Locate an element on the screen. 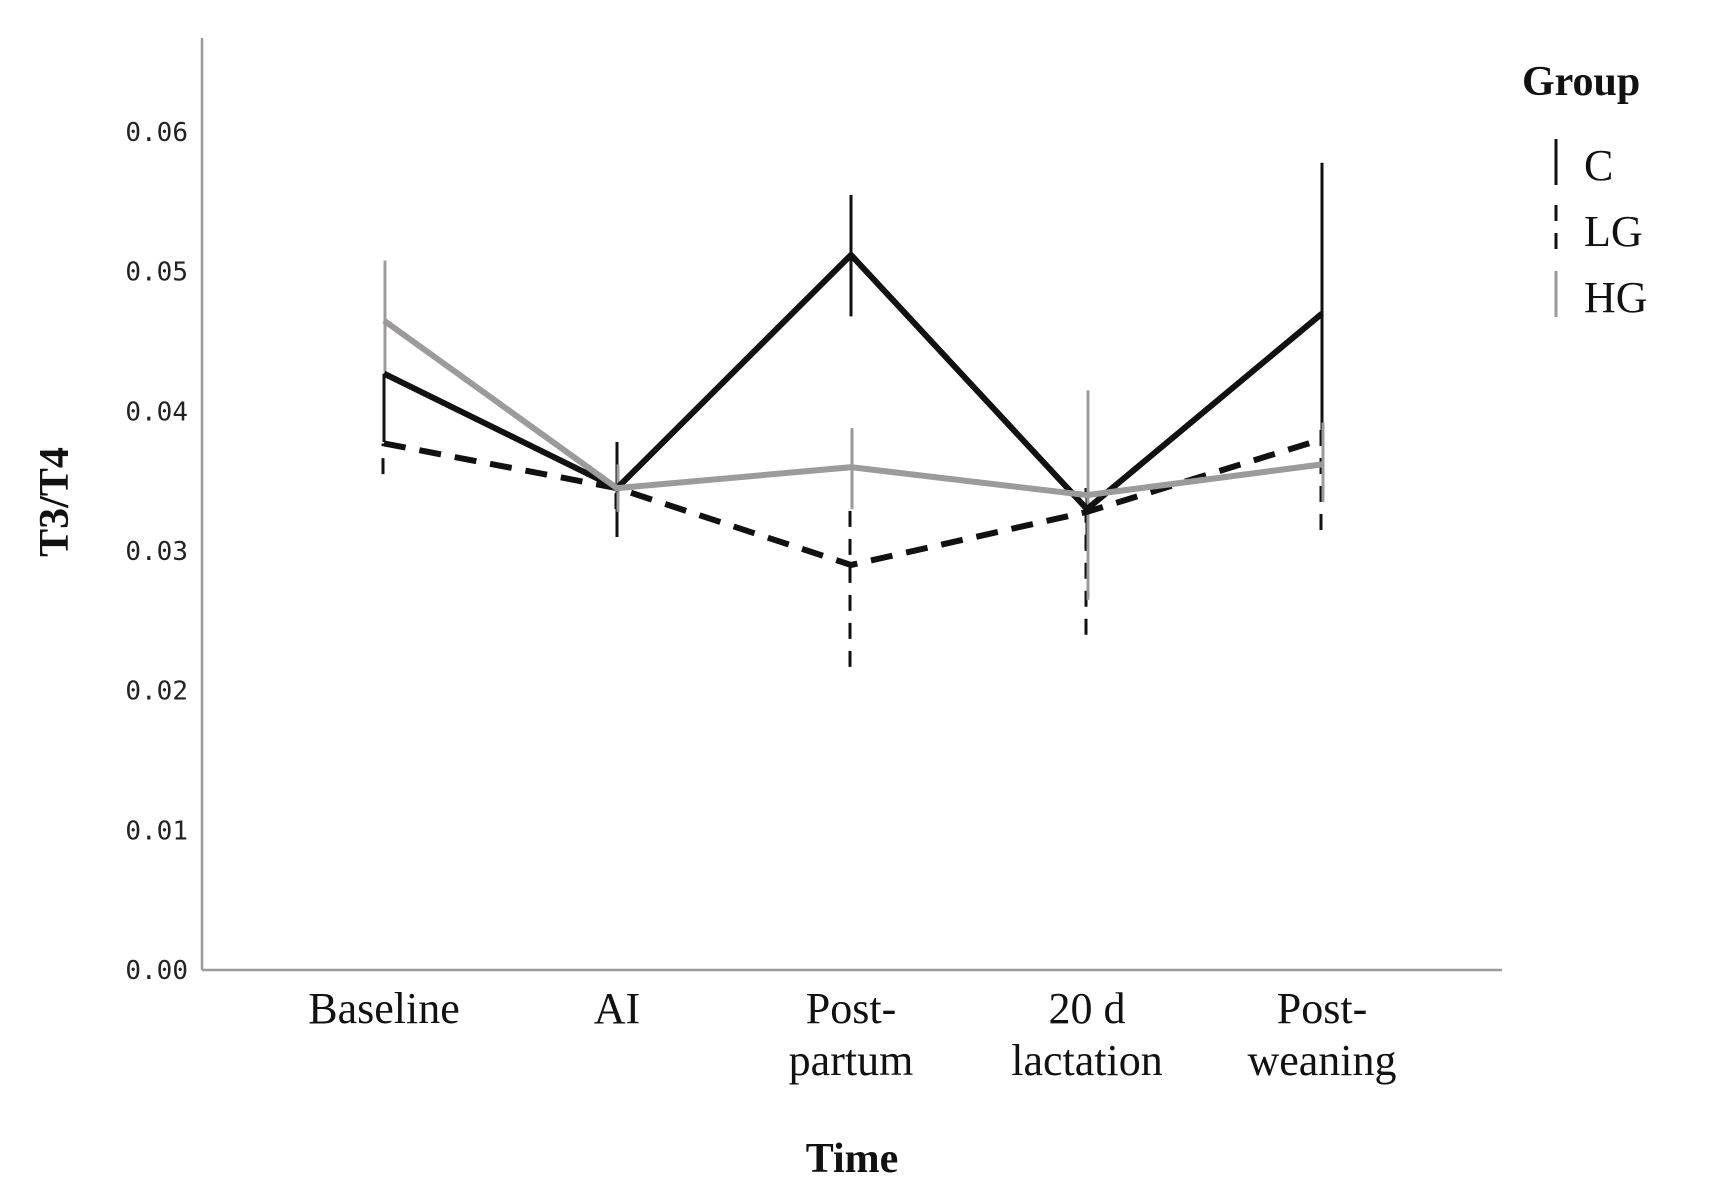  x-tick-label: Post-partum is located at coordinates (851, 1034).